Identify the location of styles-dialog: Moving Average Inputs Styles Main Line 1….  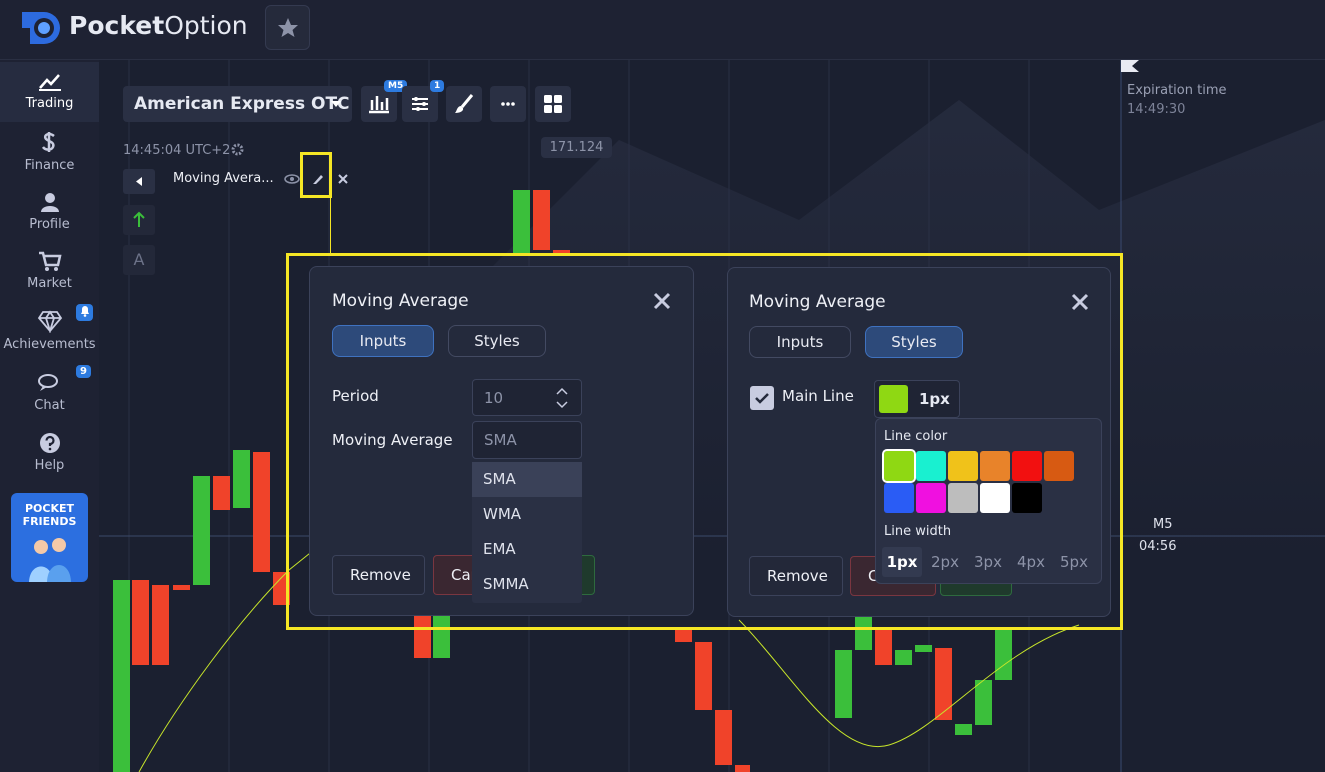
(919, 442).